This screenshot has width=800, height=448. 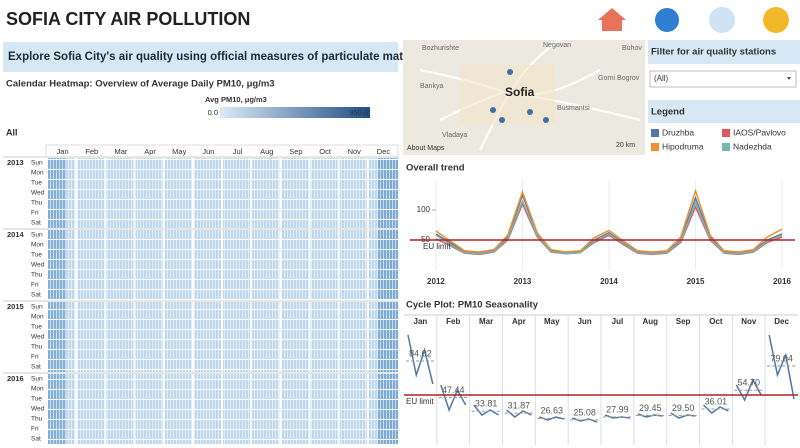 What do you see at coordinates (421, 321) in the screenshot?
I see `month-label: Jan` at bounding box center [421, 321].